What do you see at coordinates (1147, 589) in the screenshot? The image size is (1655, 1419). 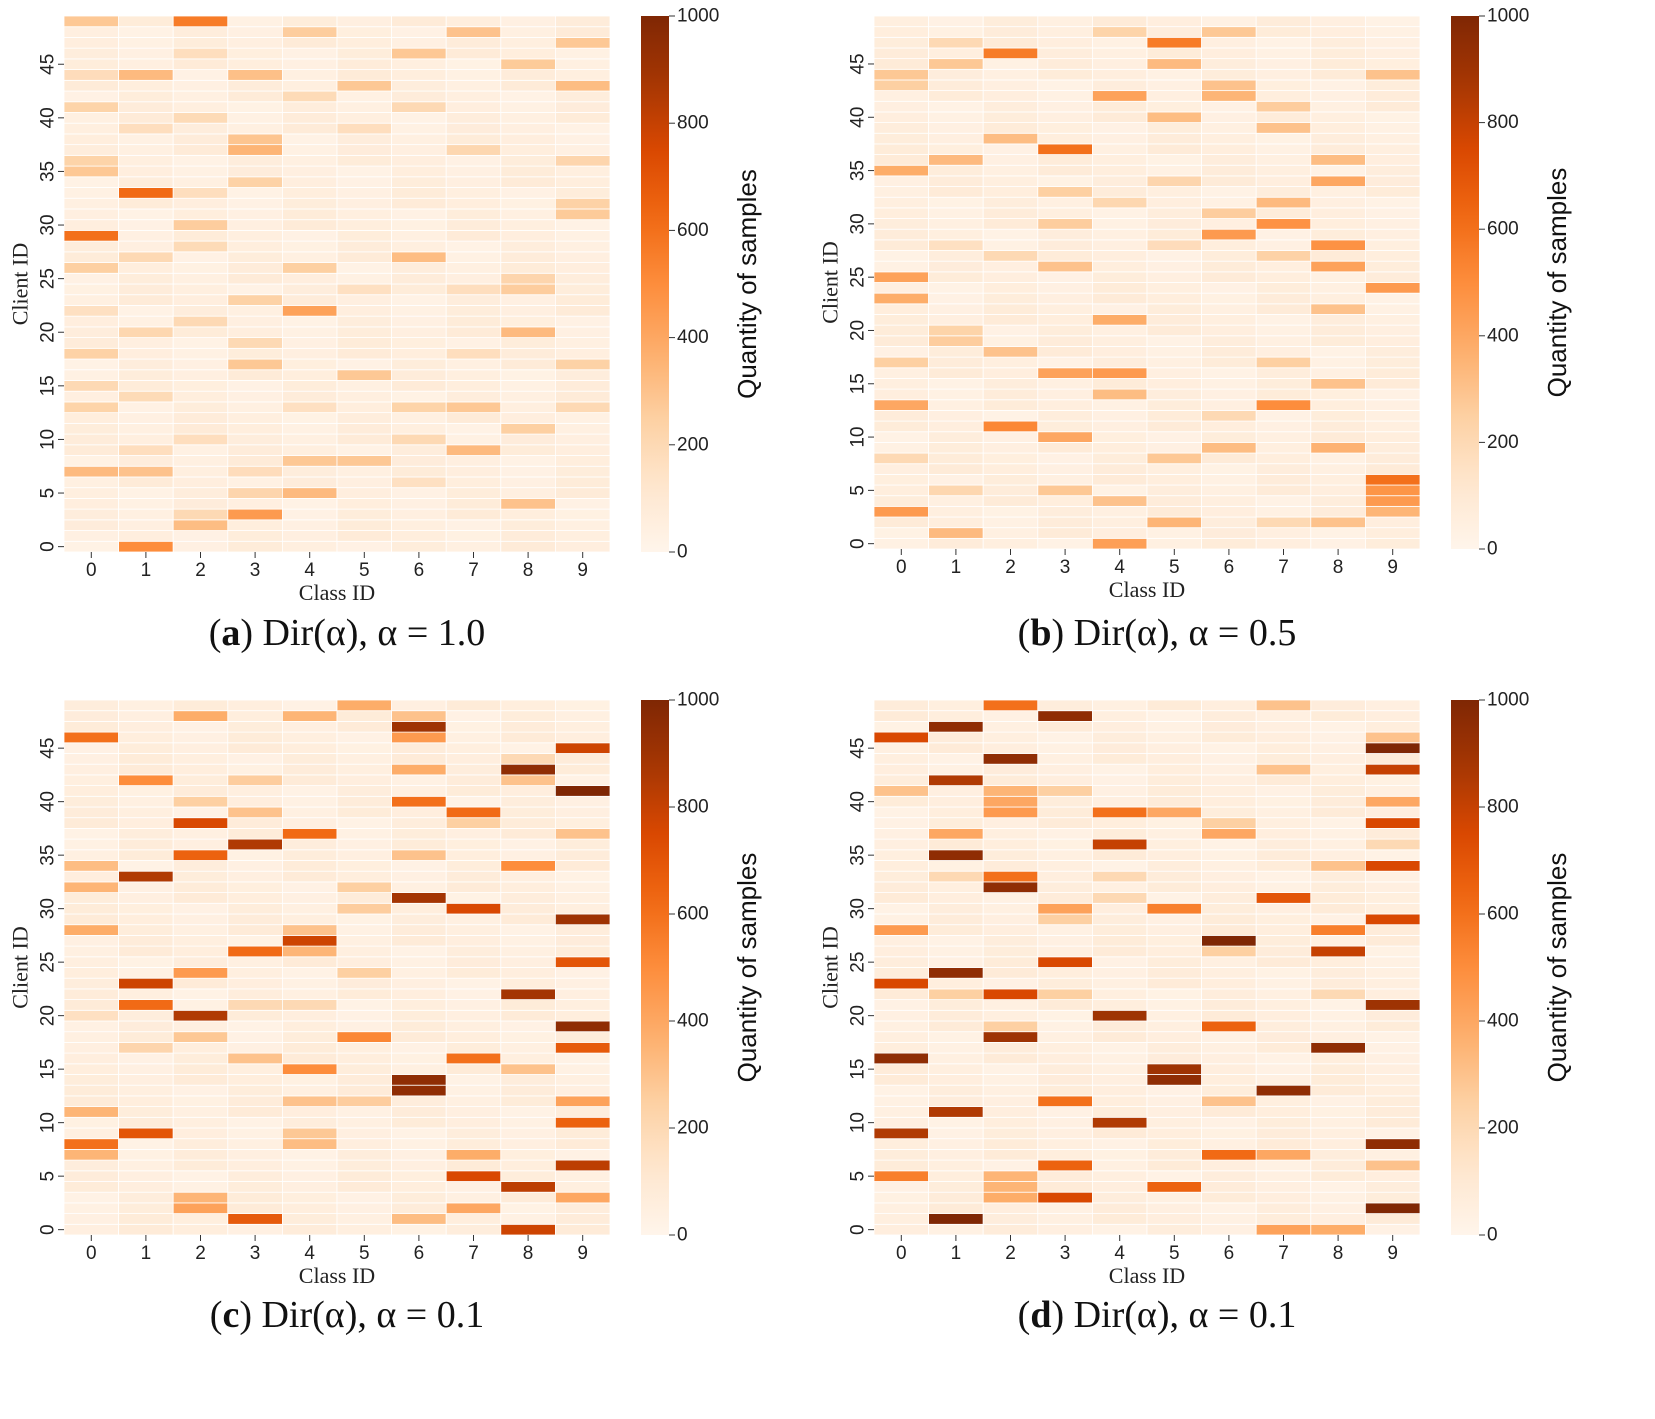 I see `x-axis-title: Class ID` at bounding box center [1147, 589].